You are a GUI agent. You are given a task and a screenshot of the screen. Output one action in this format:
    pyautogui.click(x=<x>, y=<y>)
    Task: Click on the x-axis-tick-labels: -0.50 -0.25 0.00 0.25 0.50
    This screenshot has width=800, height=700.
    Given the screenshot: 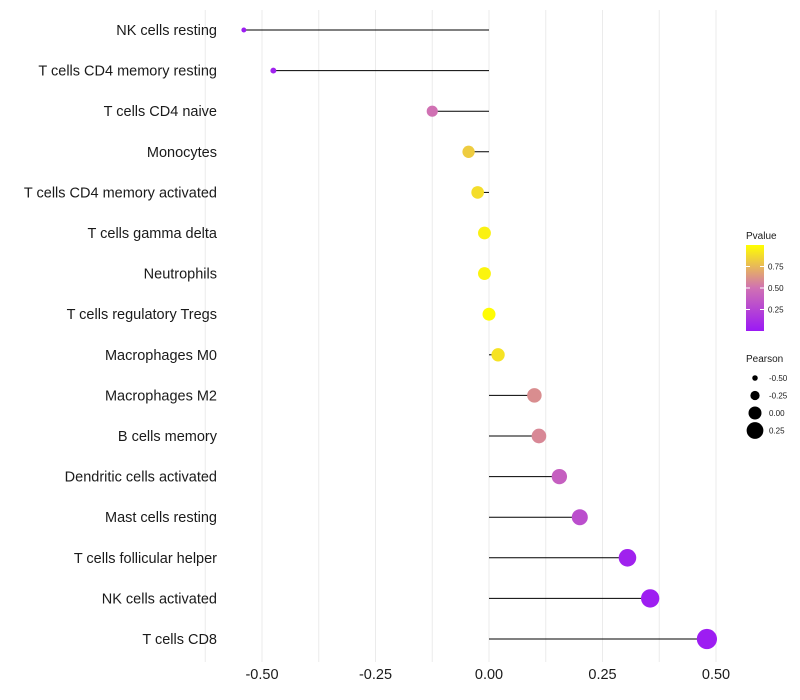 What is the action you would take?
    pyautogui.click(x=487, y=675)
    